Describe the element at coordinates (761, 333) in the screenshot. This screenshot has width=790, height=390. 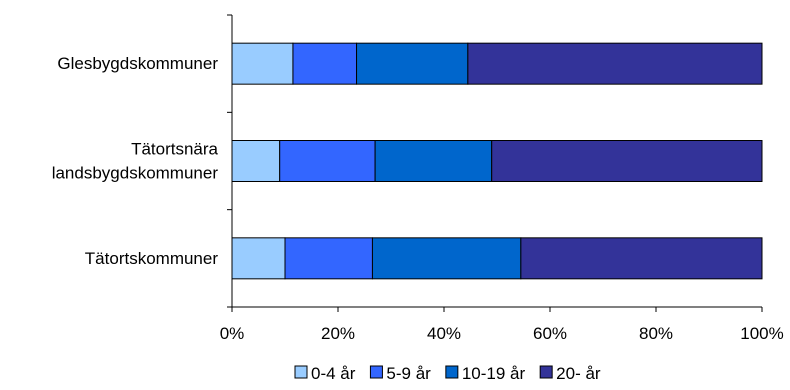
I see `x-tick-label: 100%` at that location.